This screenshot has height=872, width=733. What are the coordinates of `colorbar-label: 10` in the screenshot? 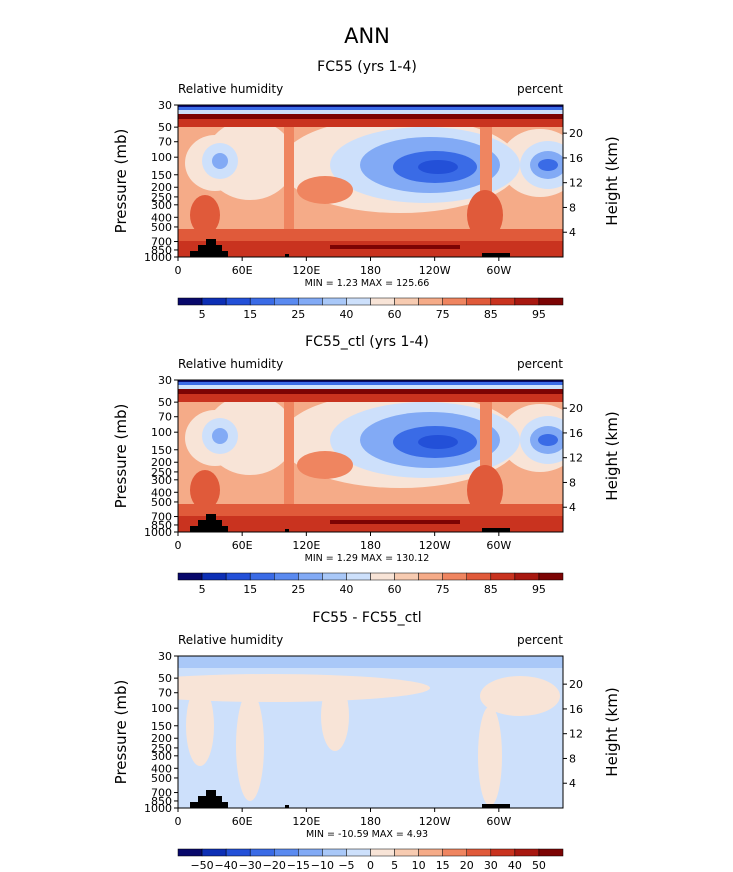 It's located at (419, 865).